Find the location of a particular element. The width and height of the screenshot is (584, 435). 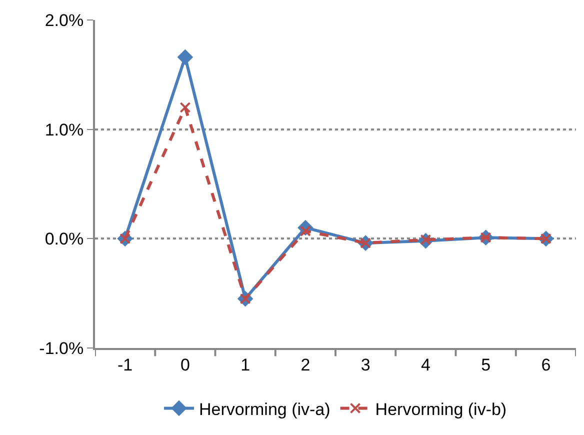

x-tick-label: 1 is located at coordinates (245, 364).